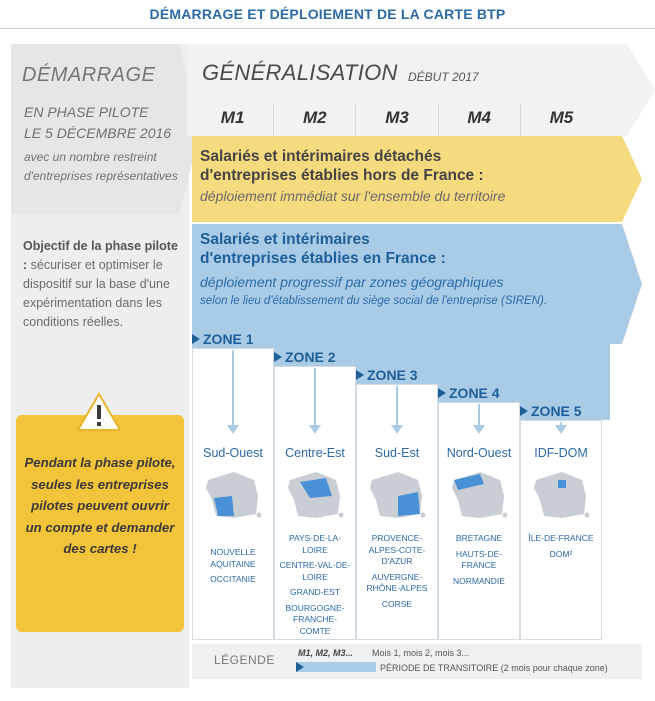  I want to click on detaches-heading-line1: Salariés et intérimaires détachés, so click(321, 156).